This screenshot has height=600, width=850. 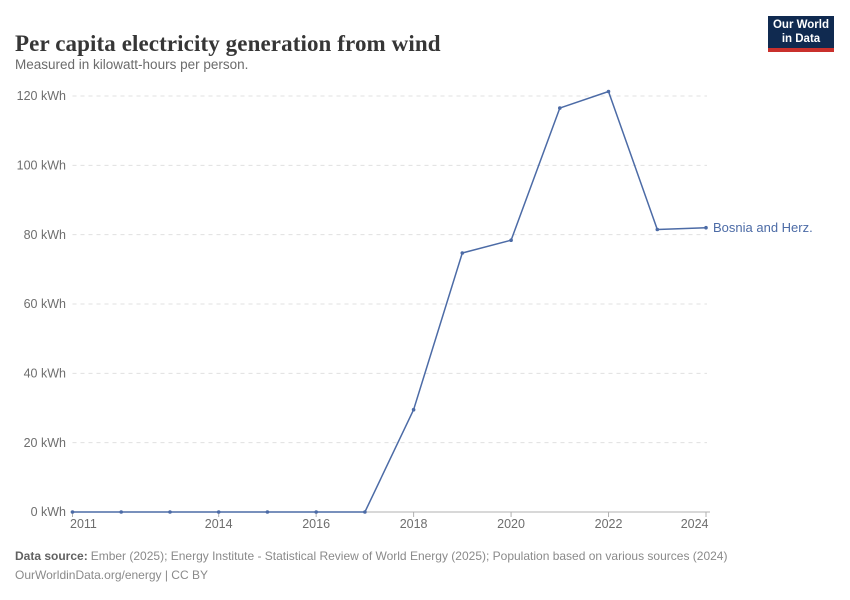 I want to click on data-point-2017, so click(x=365, y=512).